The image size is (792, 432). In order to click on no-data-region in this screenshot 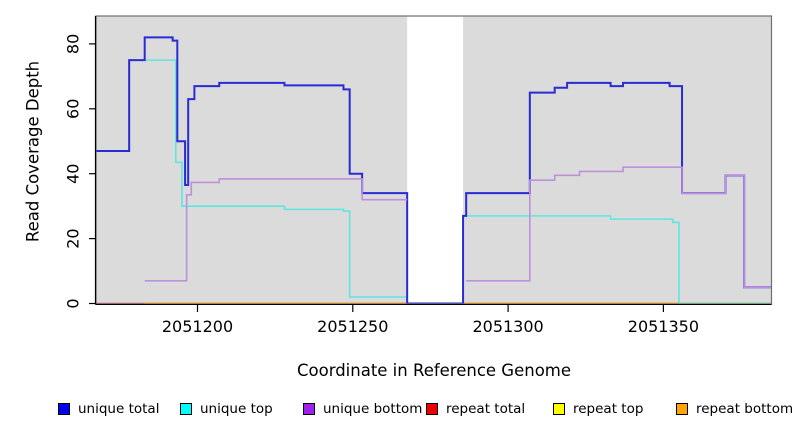, I will do `click(435, 160)`.